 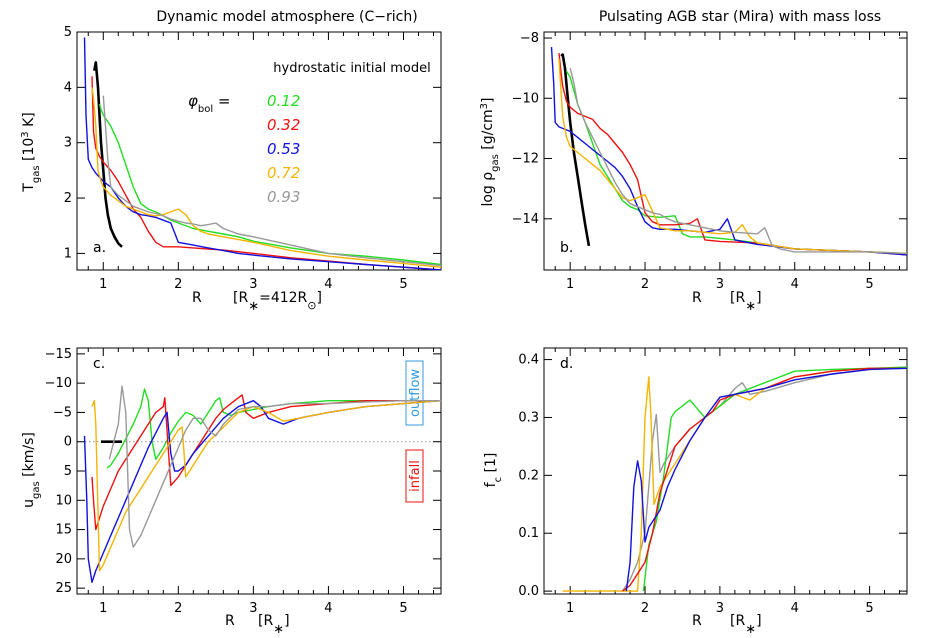 What do you see at coordinates (68, 198) in the screenshot?
I see `y-tick-label: 2` at bounding box center [68, 198].